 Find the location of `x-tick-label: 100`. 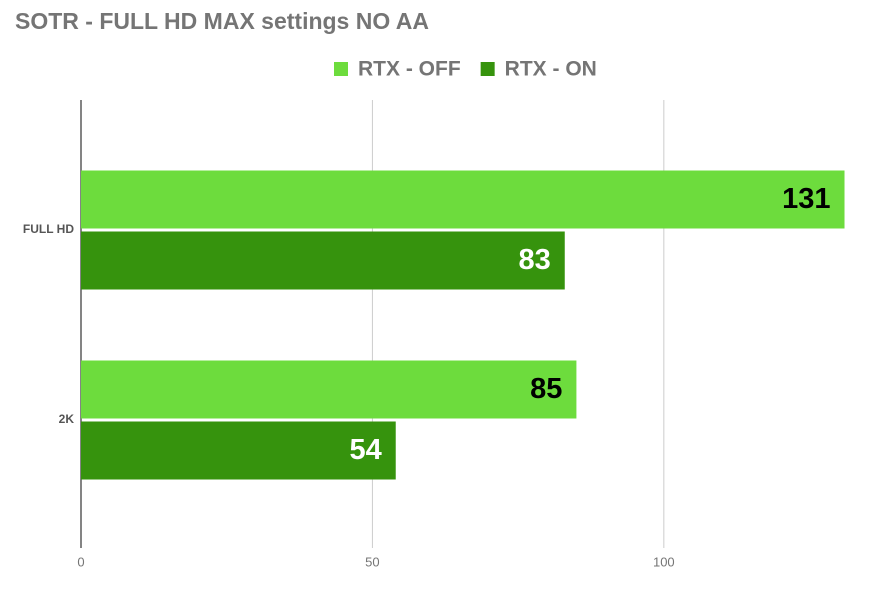

x-tick-label: 100 is located at coordinates (664, 561).